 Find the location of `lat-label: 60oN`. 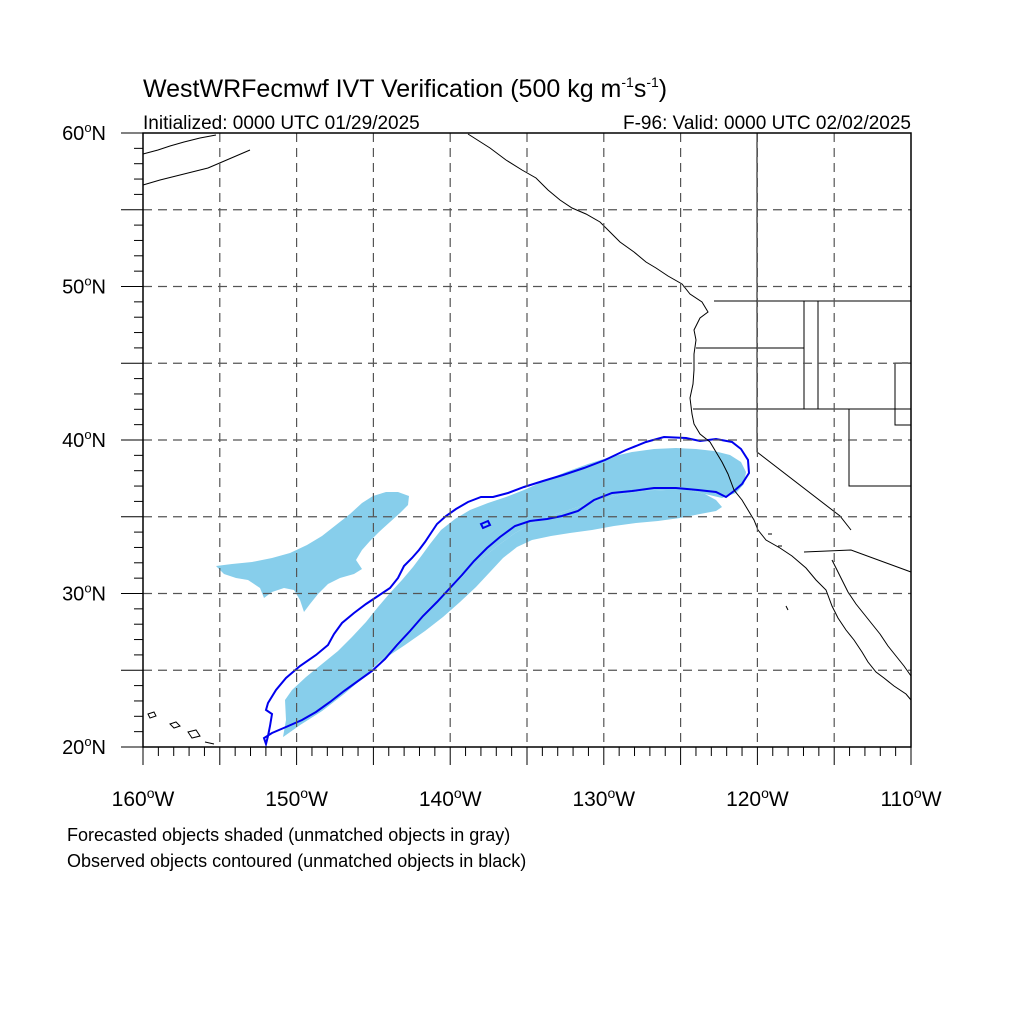

lat-label: 60oN is located at coordinates (84, 132).